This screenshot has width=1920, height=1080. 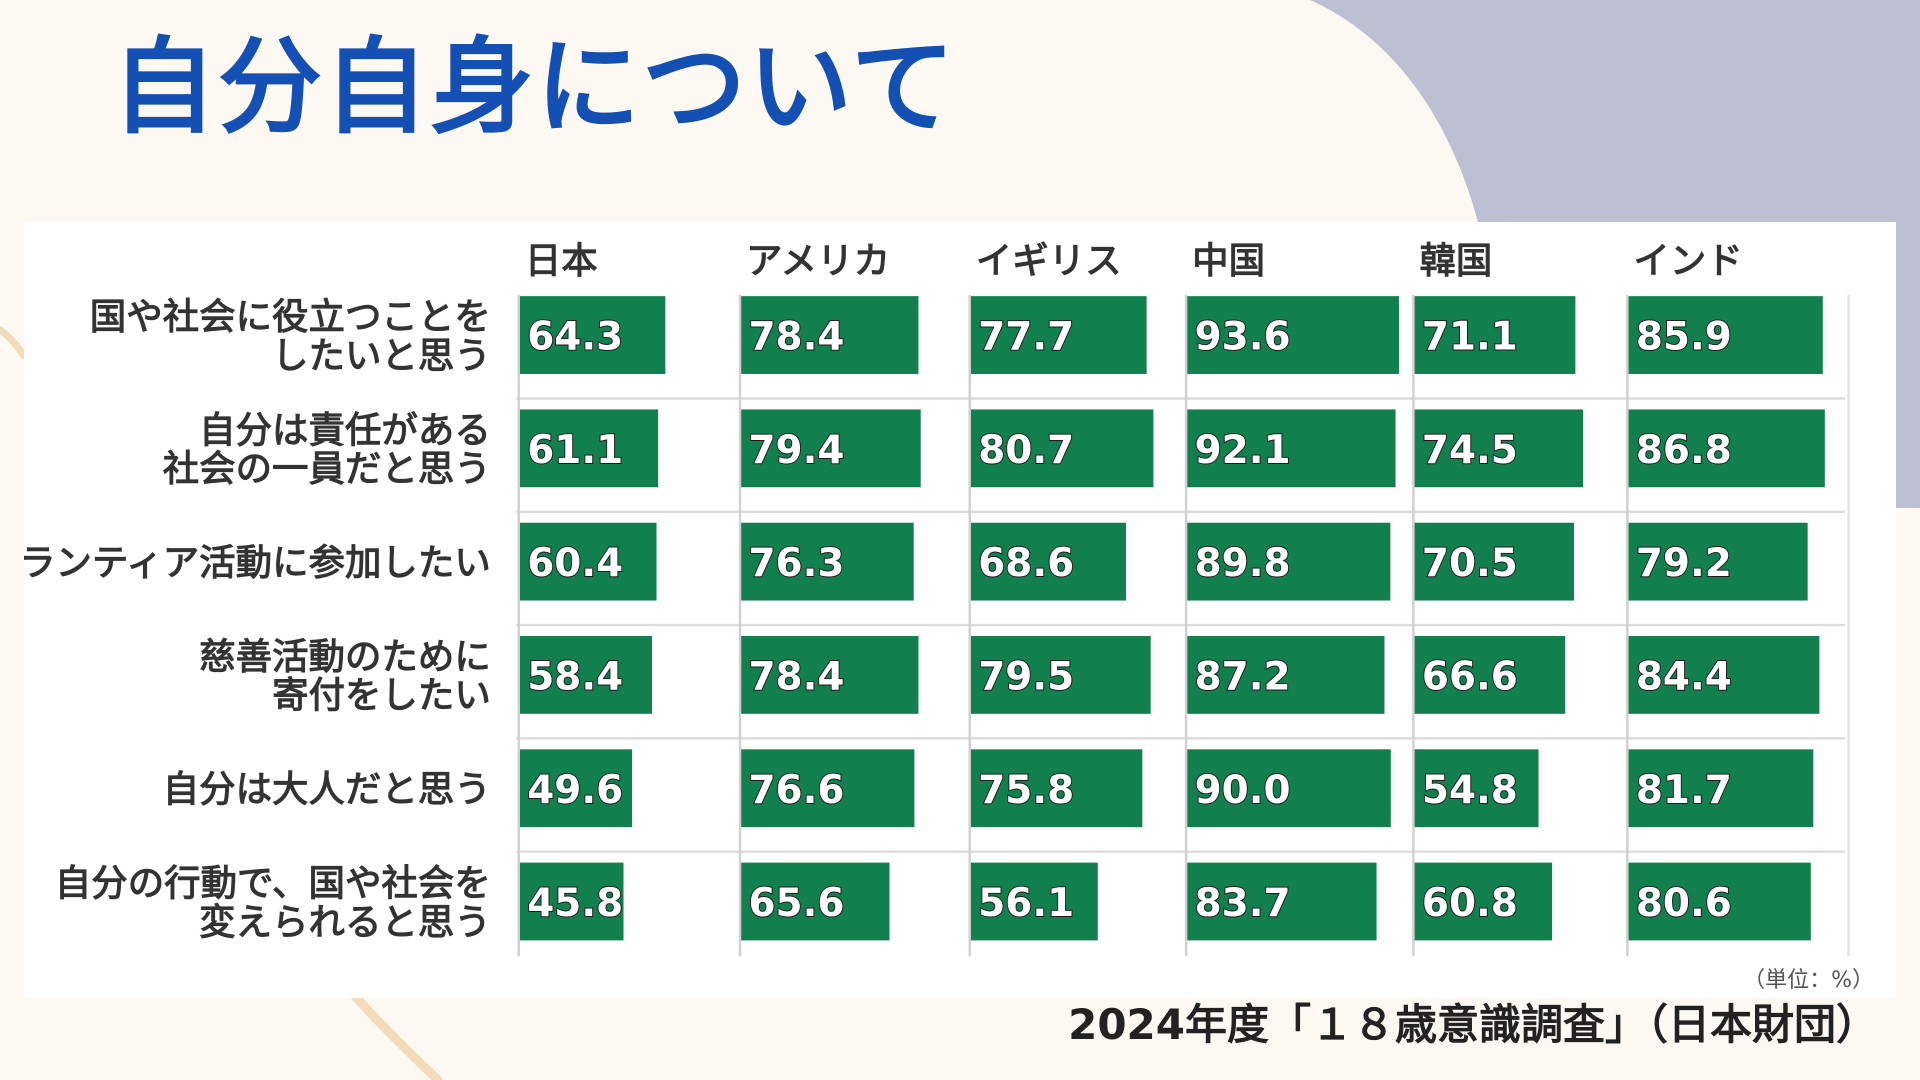 What do you see at coordinates (1684, 337) in the screenshot?
I see `bar-value-label: 85.9` at bounding box center [1684, 337].